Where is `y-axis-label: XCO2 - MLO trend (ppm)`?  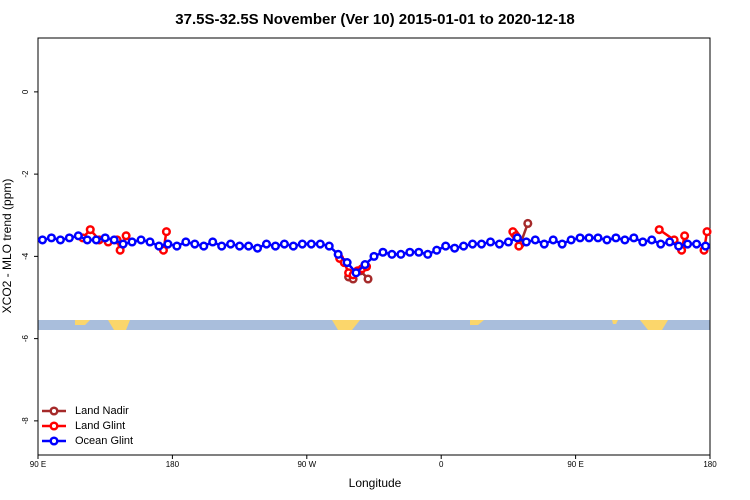
y-axis-label: XCO2 - MLO trend (ppm) is located at coordinates (7, 246).